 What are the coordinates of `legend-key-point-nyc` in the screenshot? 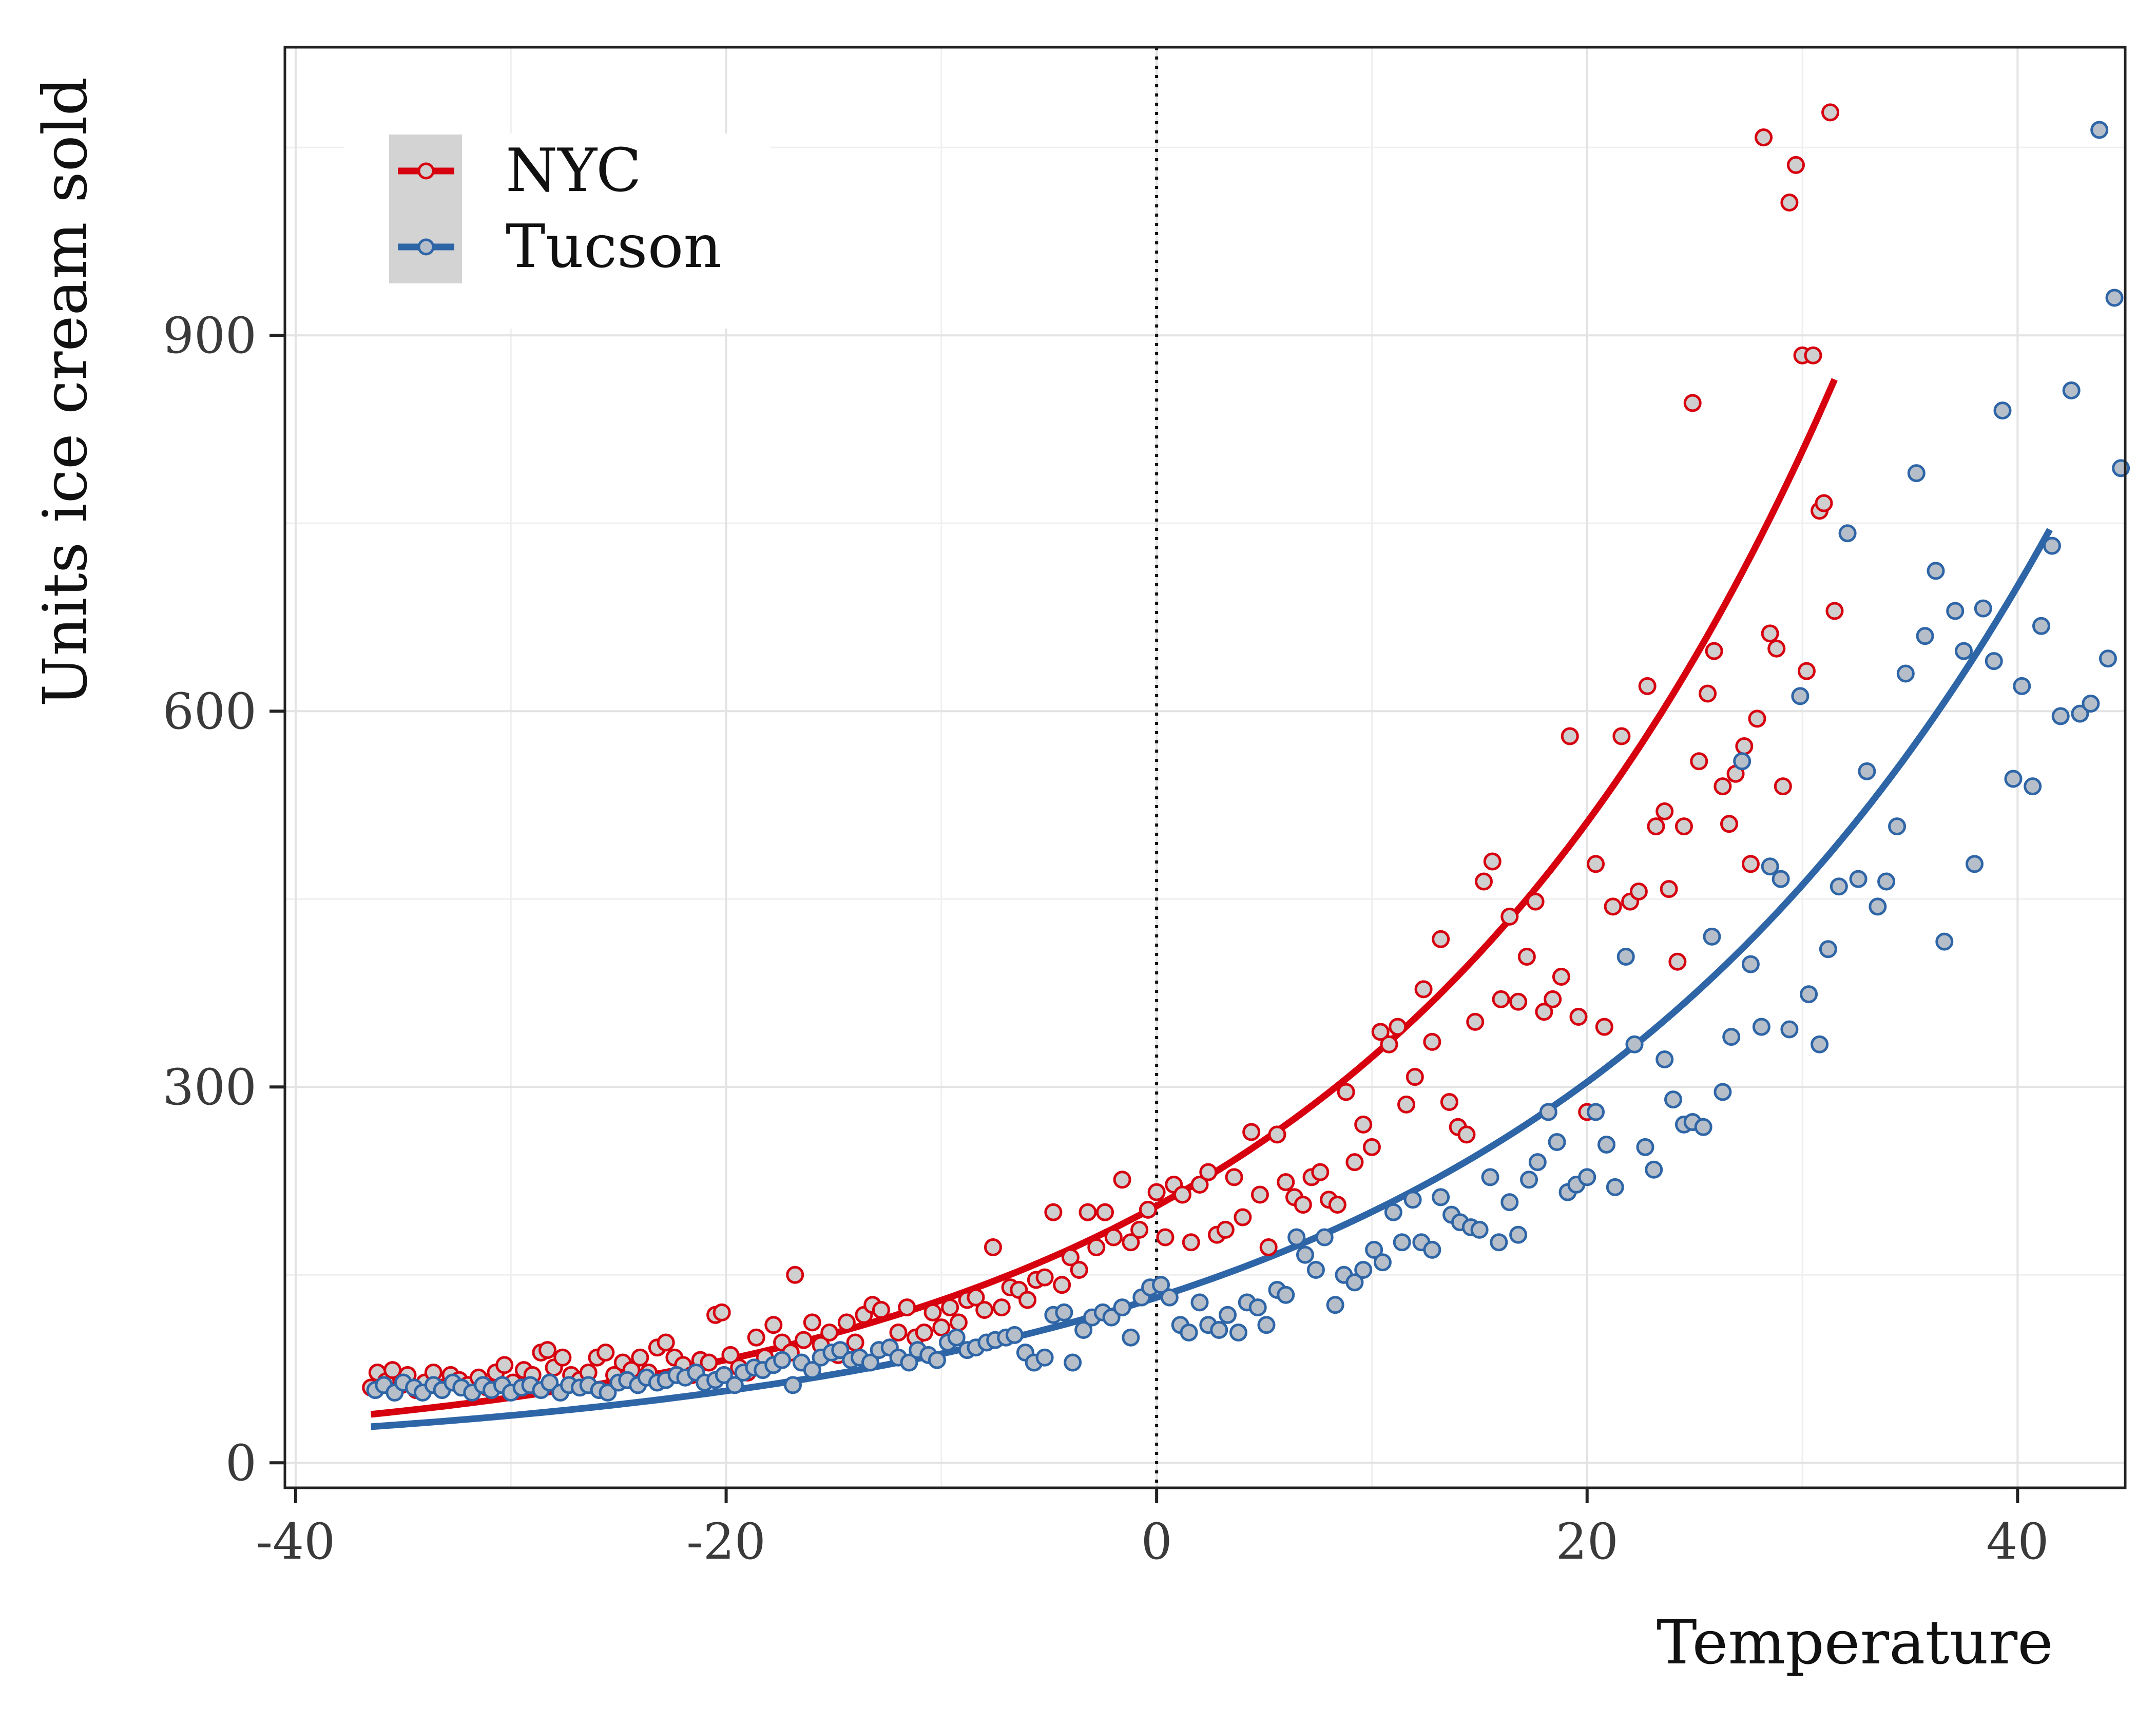 It's located at (426, 171).